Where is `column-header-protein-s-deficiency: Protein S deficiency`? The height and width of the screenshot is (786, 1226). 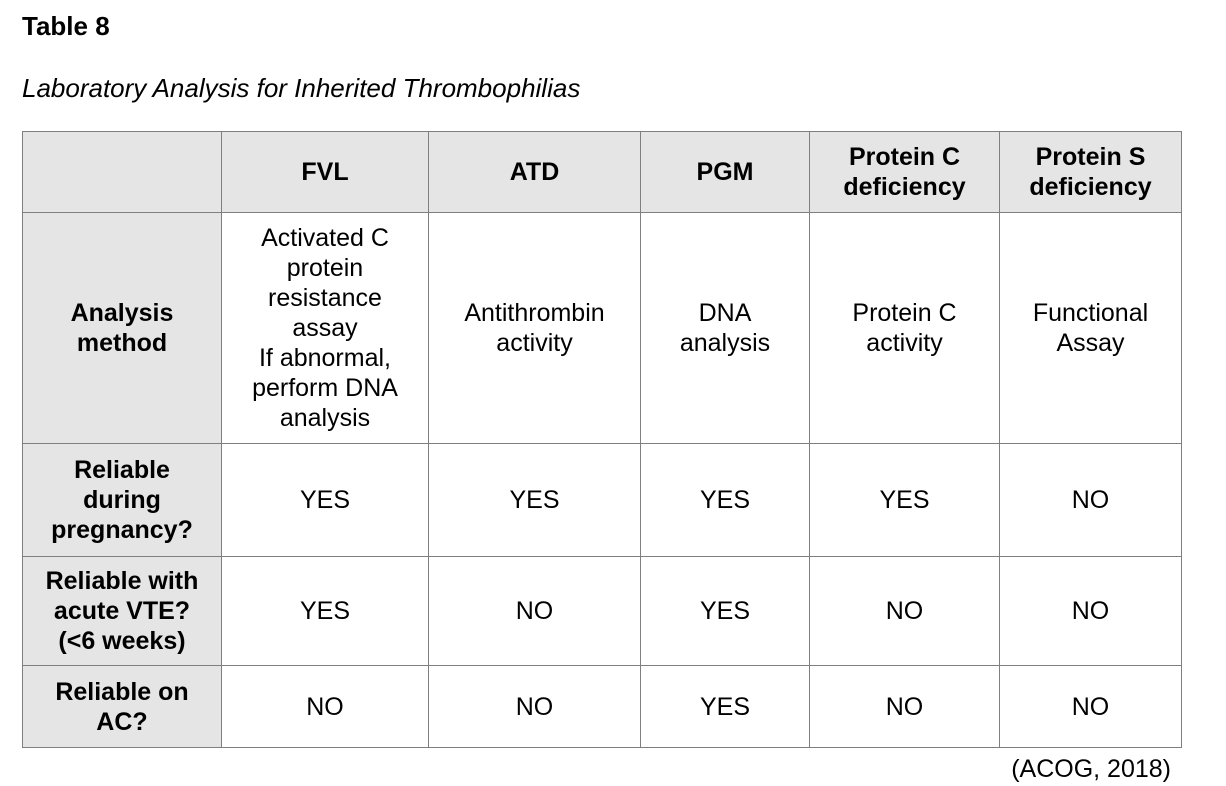 column-header-protein-s-deficiency: Protein S deficiency is located at coordinates (1090, 172).